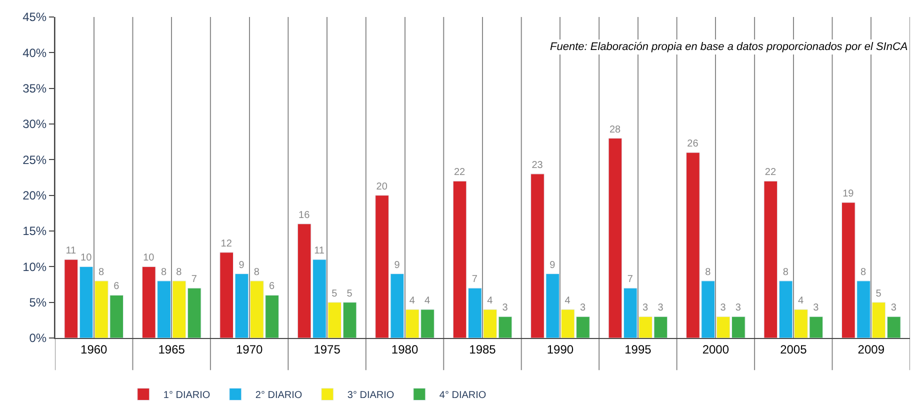 This screenshot has width=920, height=419. Describe the element at coordinates (615, 130) in the screenshot. I see `data-label: 28` at that location.